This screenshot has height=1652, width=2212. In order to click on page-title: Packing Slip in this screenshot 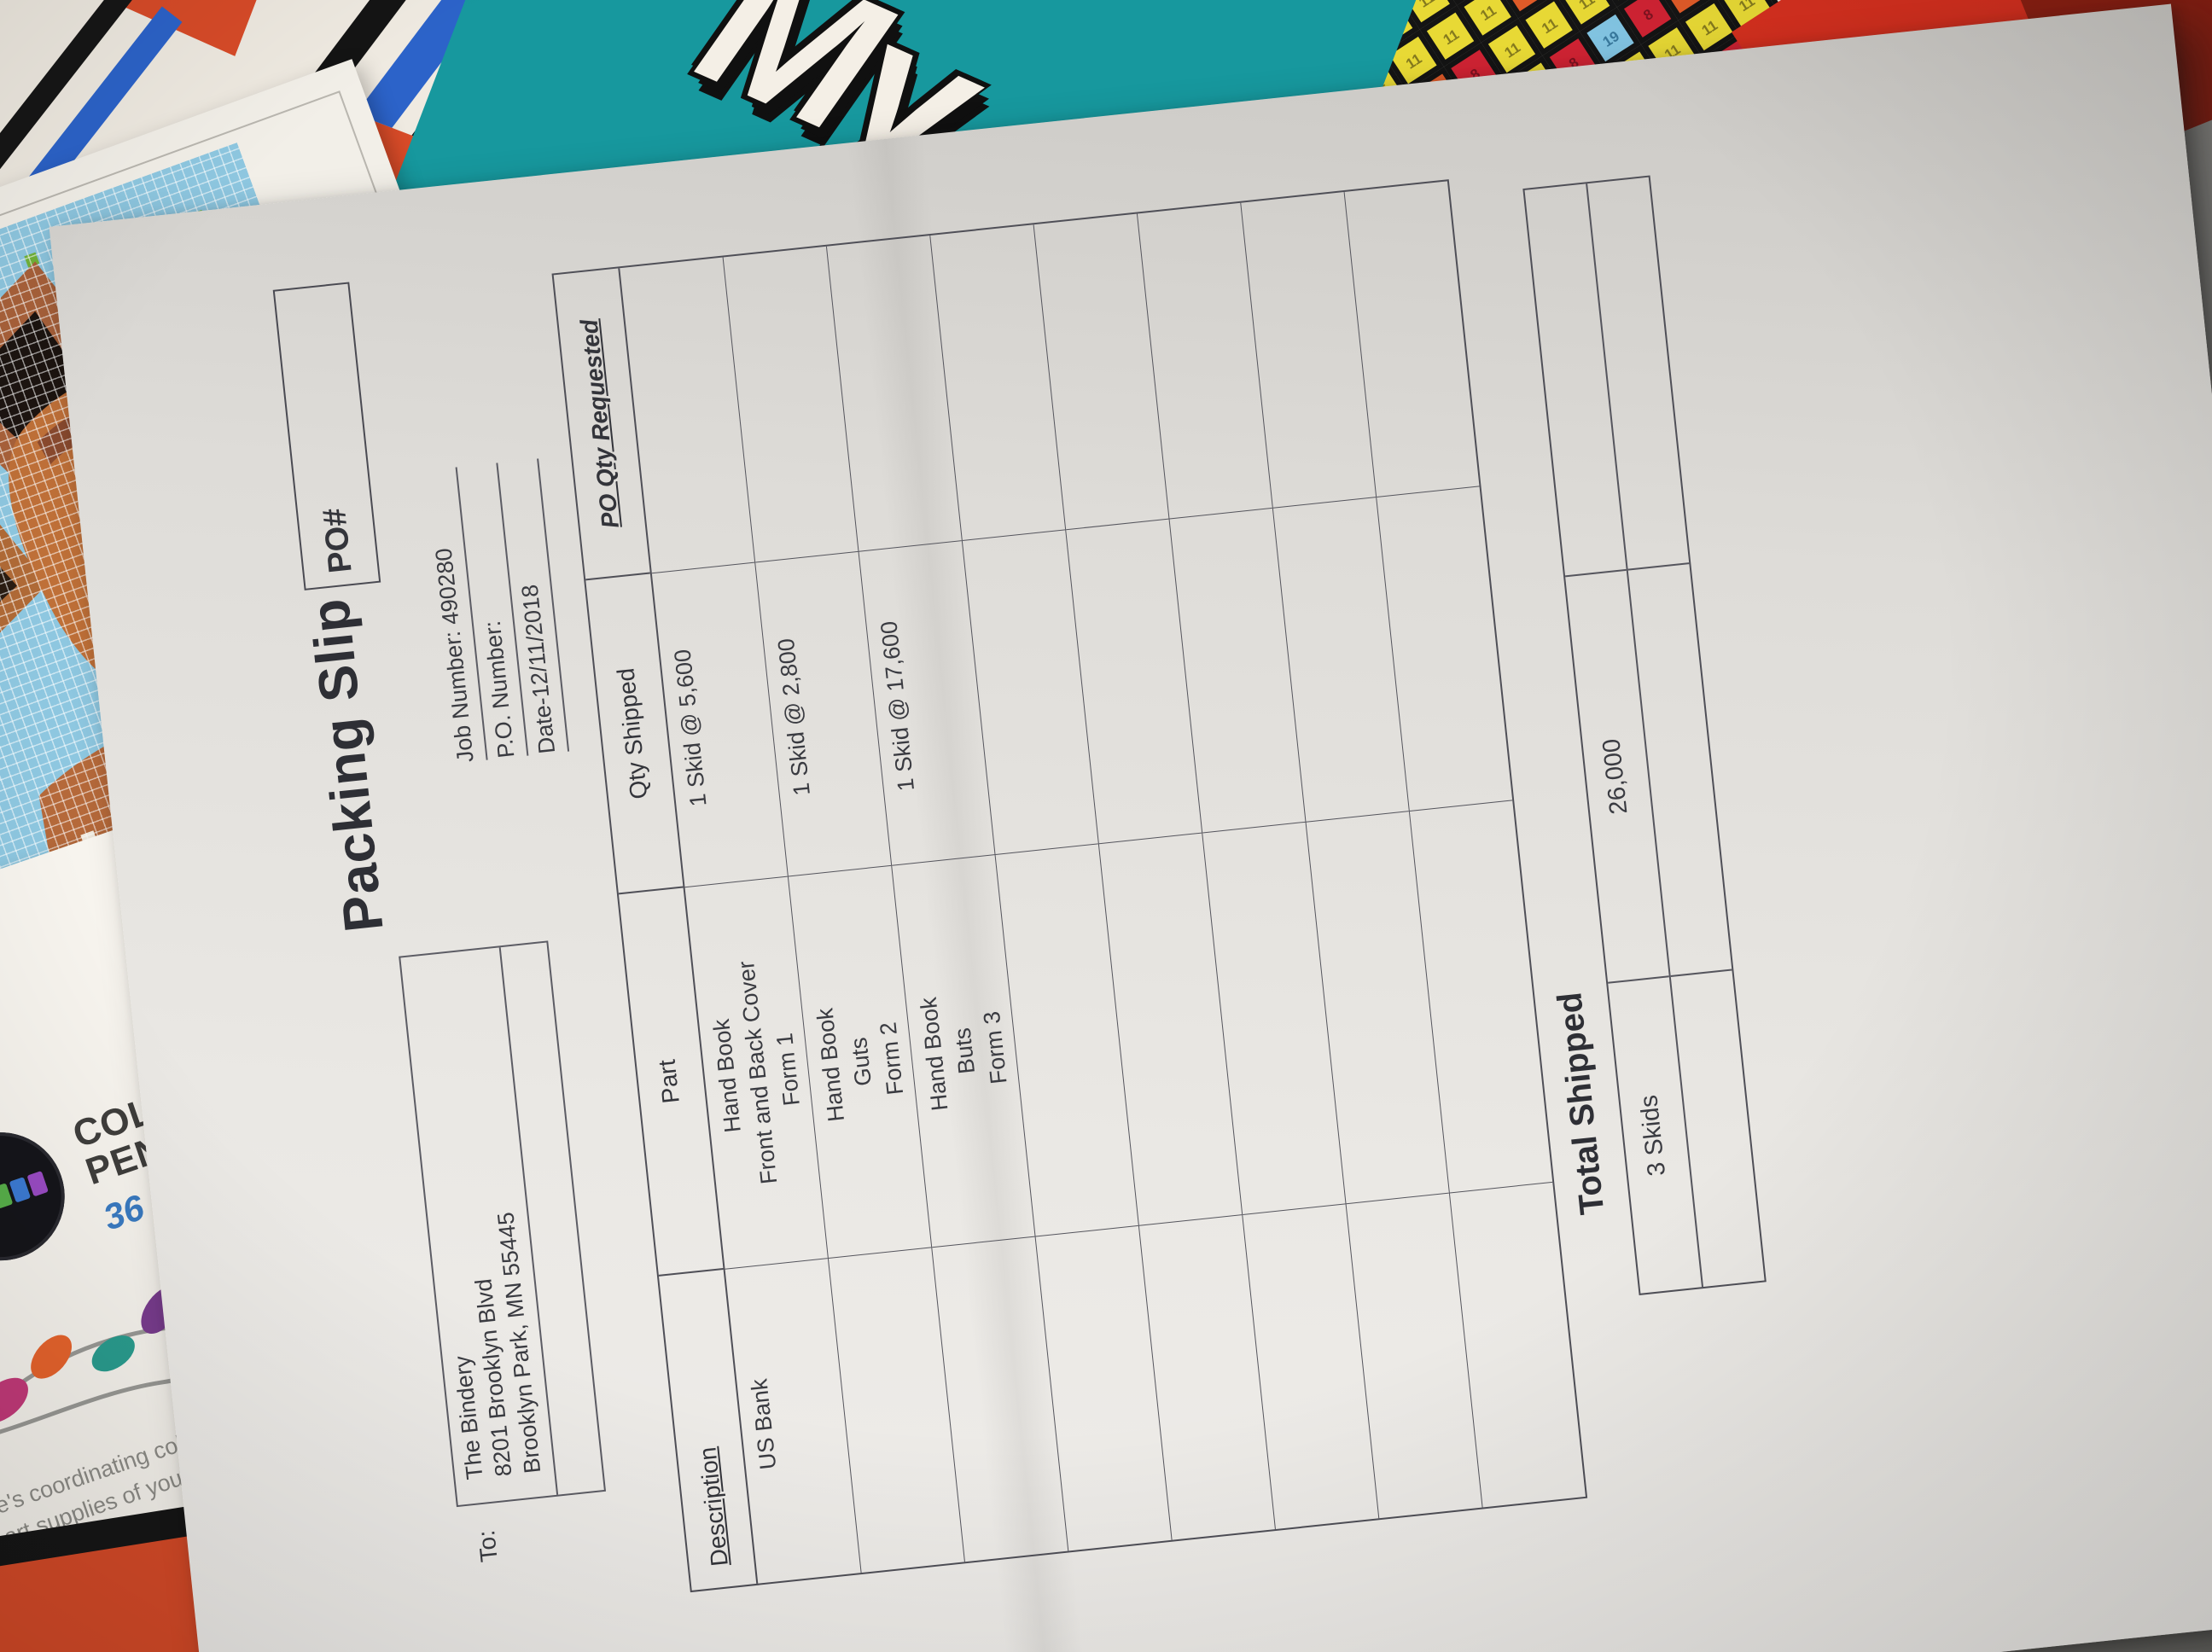, I will do `click(347, 765)`.